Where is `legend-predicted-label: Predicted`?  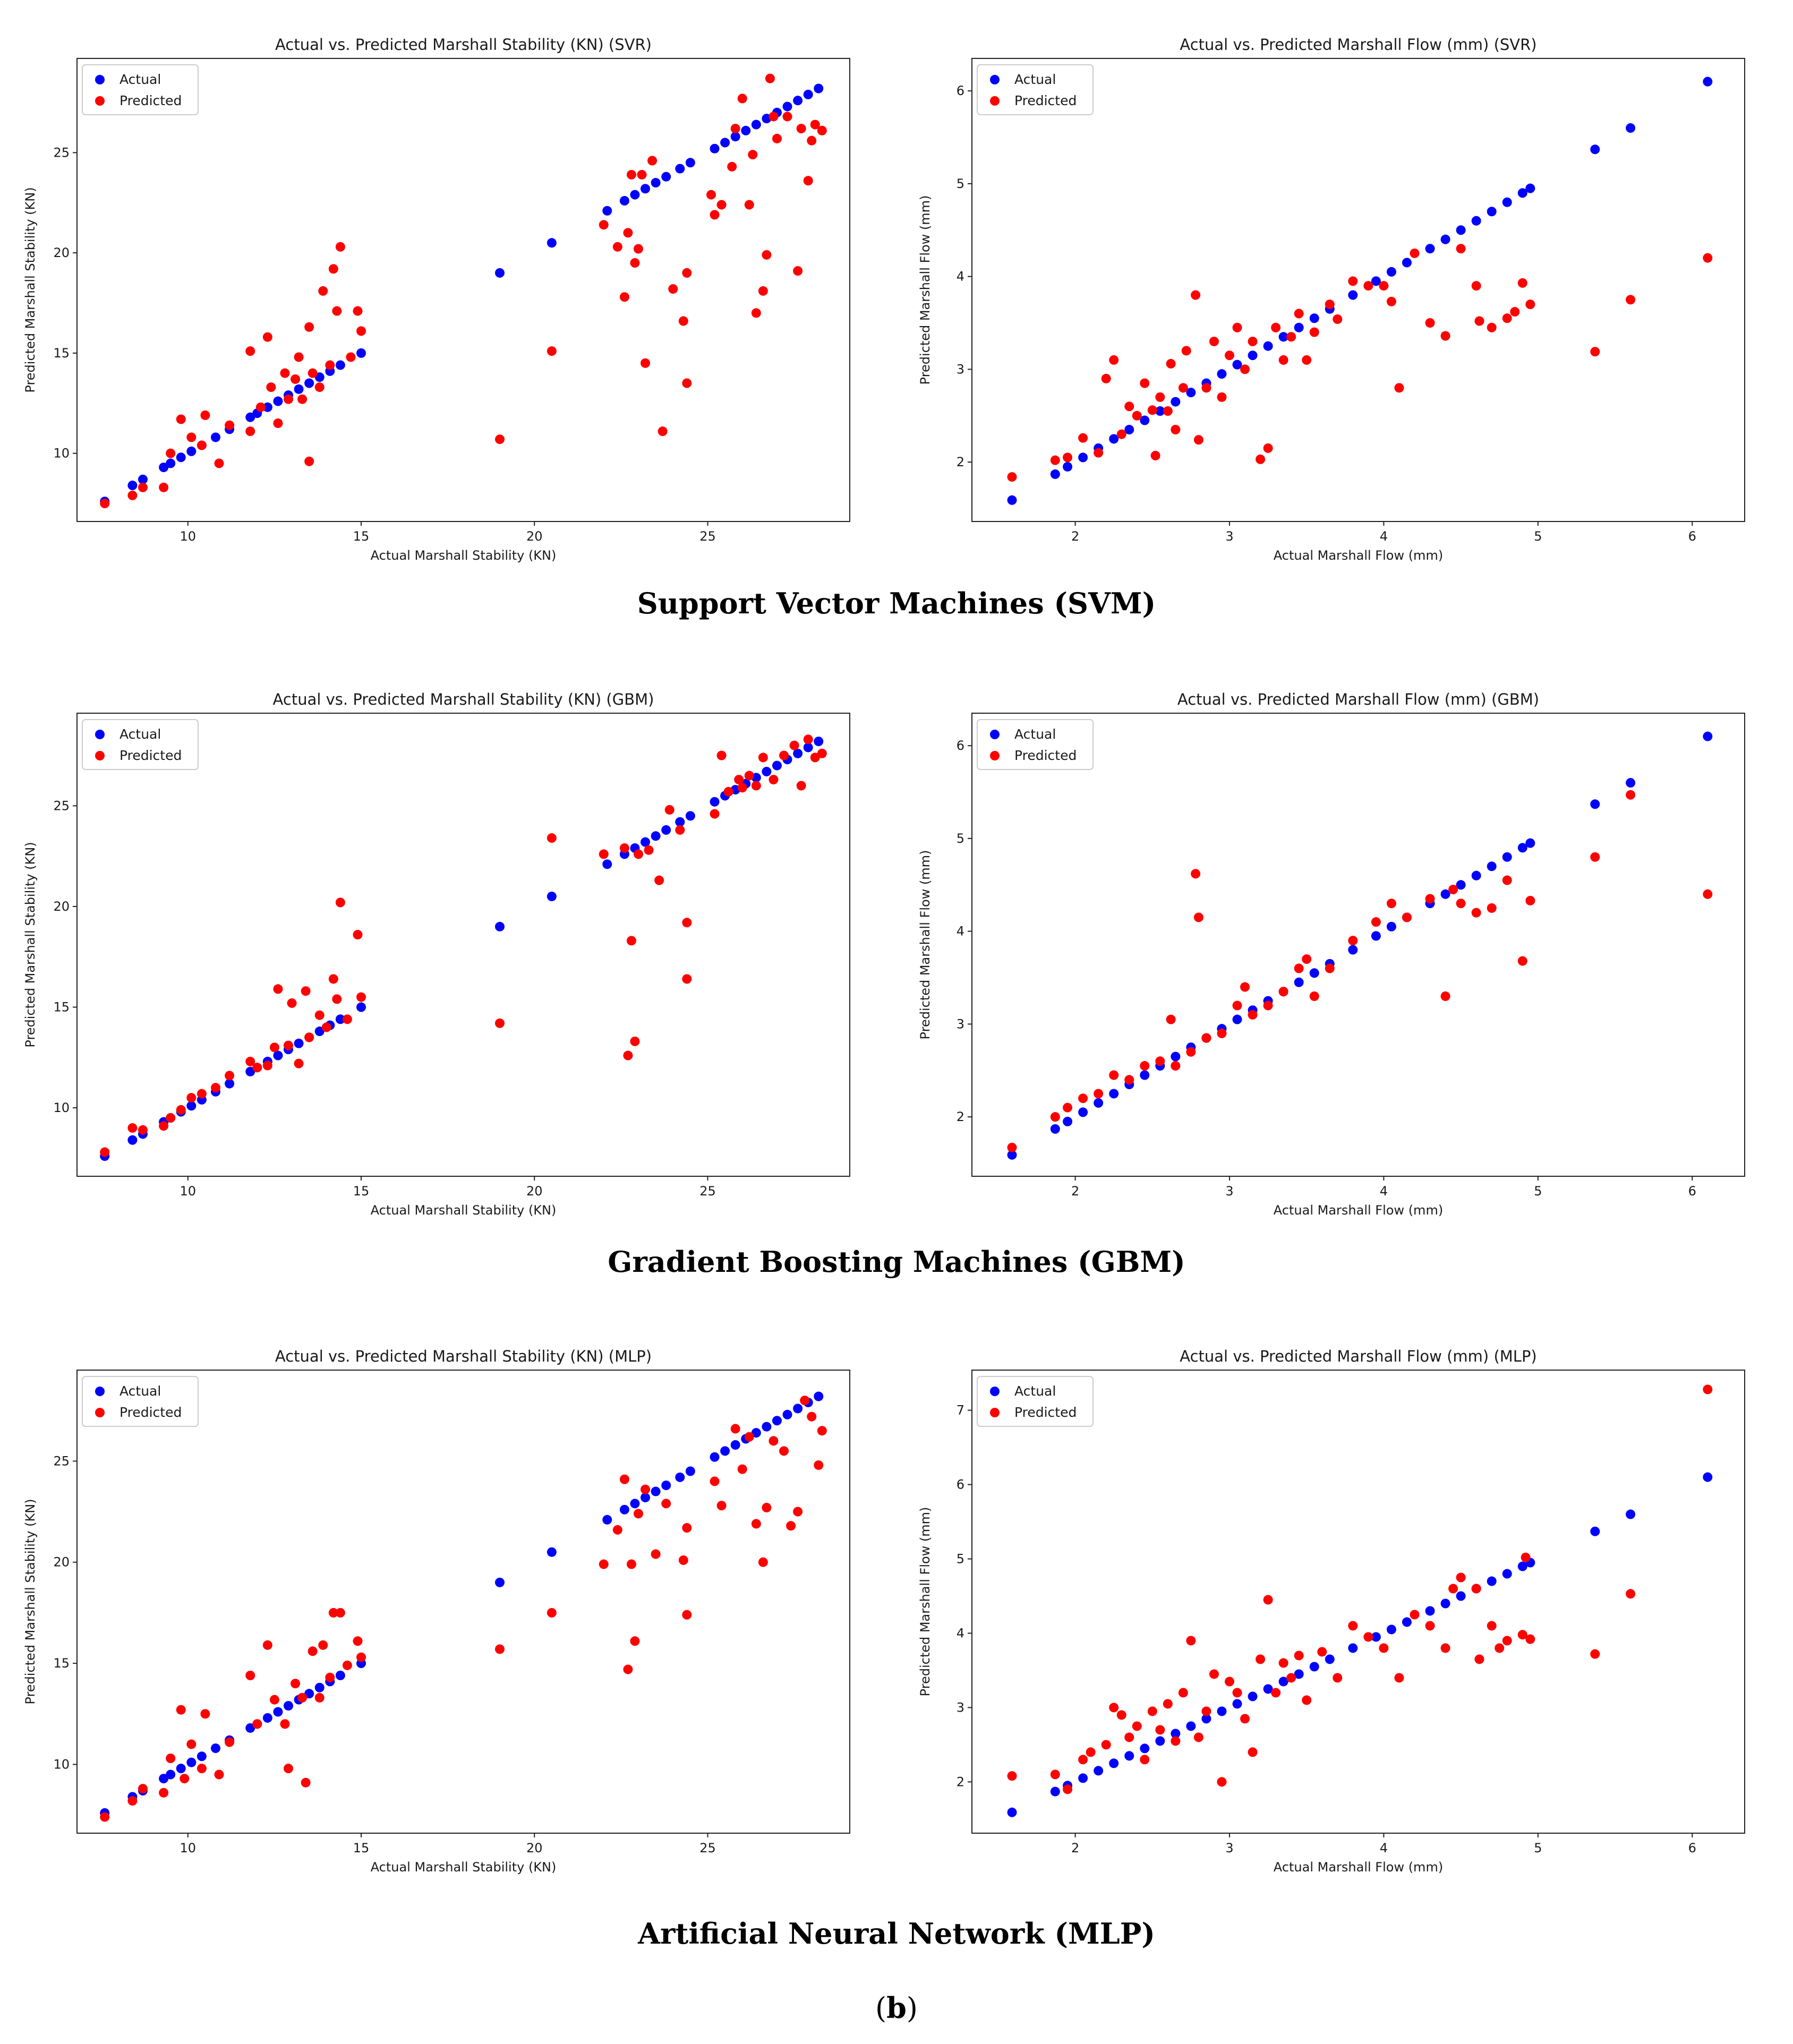 legend-predicted-label: Predicted is located at coordinates (150, 100).